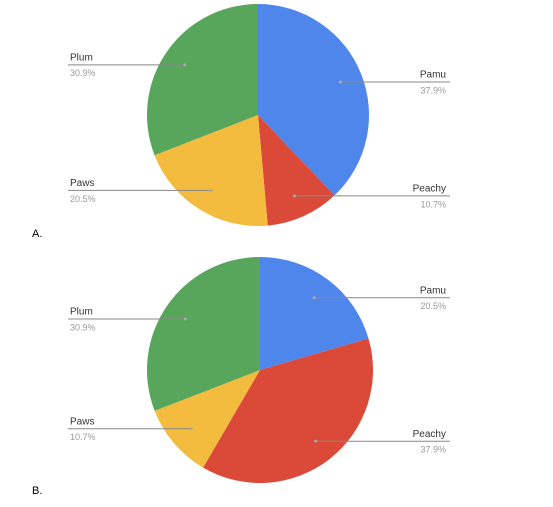  I want to click on chart-caption: B., so click(37, 491).